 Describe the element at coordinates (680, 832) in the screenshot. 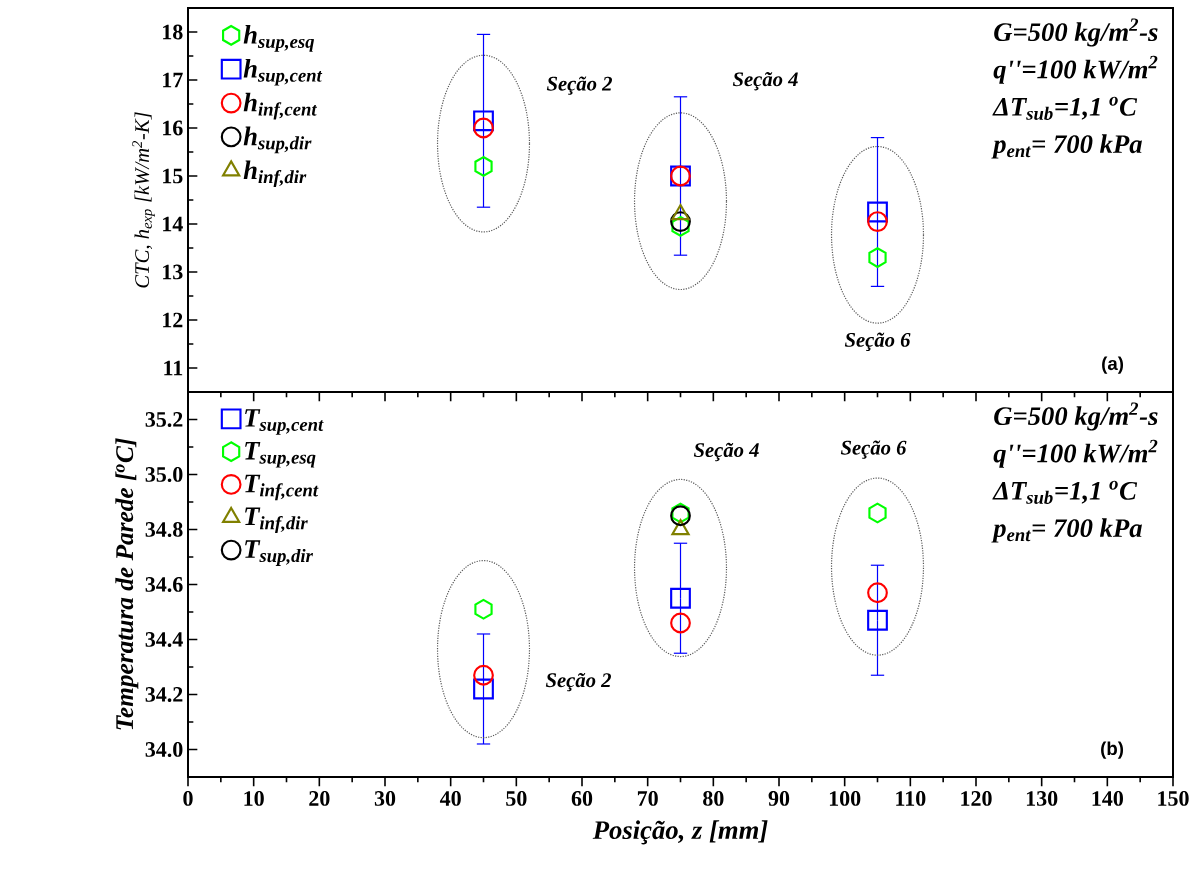

I see `x-axis-title: Posição, z [mm]` at that location.